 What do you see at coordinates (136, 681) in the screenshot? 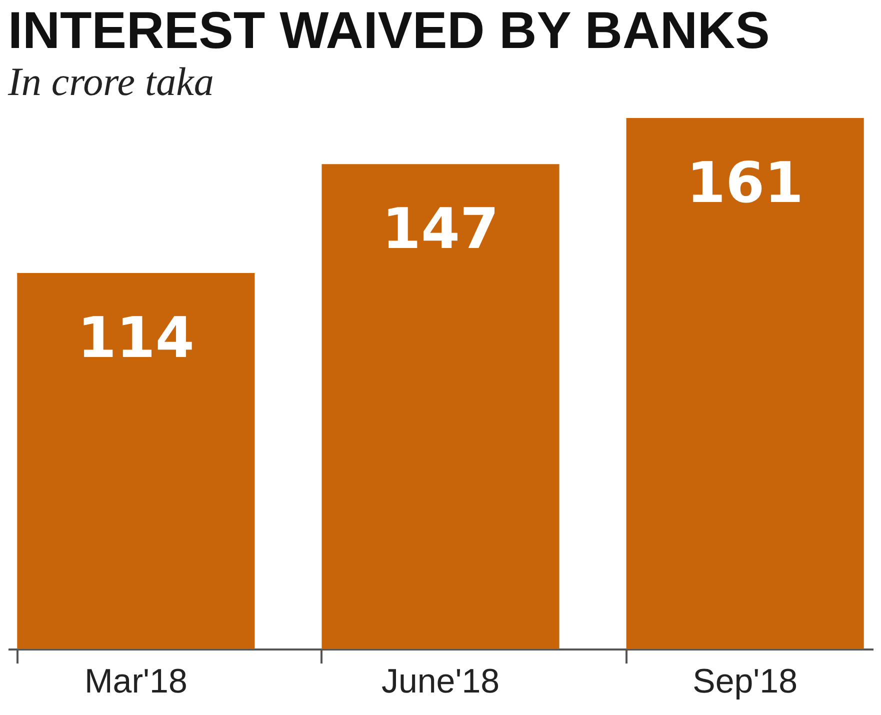
I see `x-tick-label: Mar'18` at bounding box center [136, 681].